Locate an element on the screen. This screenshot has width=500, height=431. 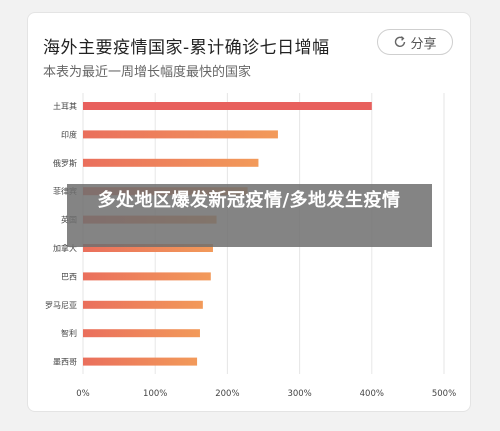
share-label: 分享 is located at coordinates (423, 44).